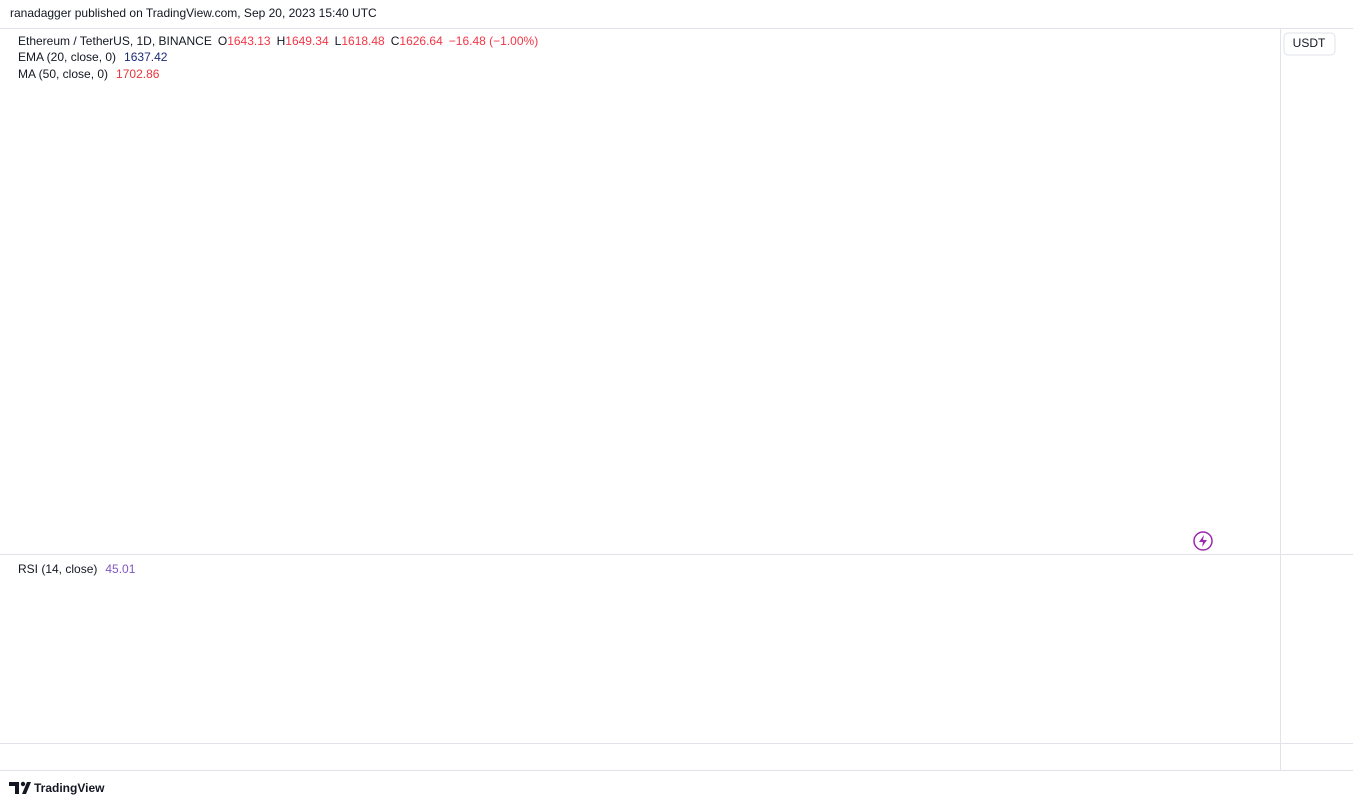 The width and height of the screenshot is (1353, 806). What do you see at coordinates (14, 788) in the screenshot?
I see `logo-mark` at bounding box center [14, 788].